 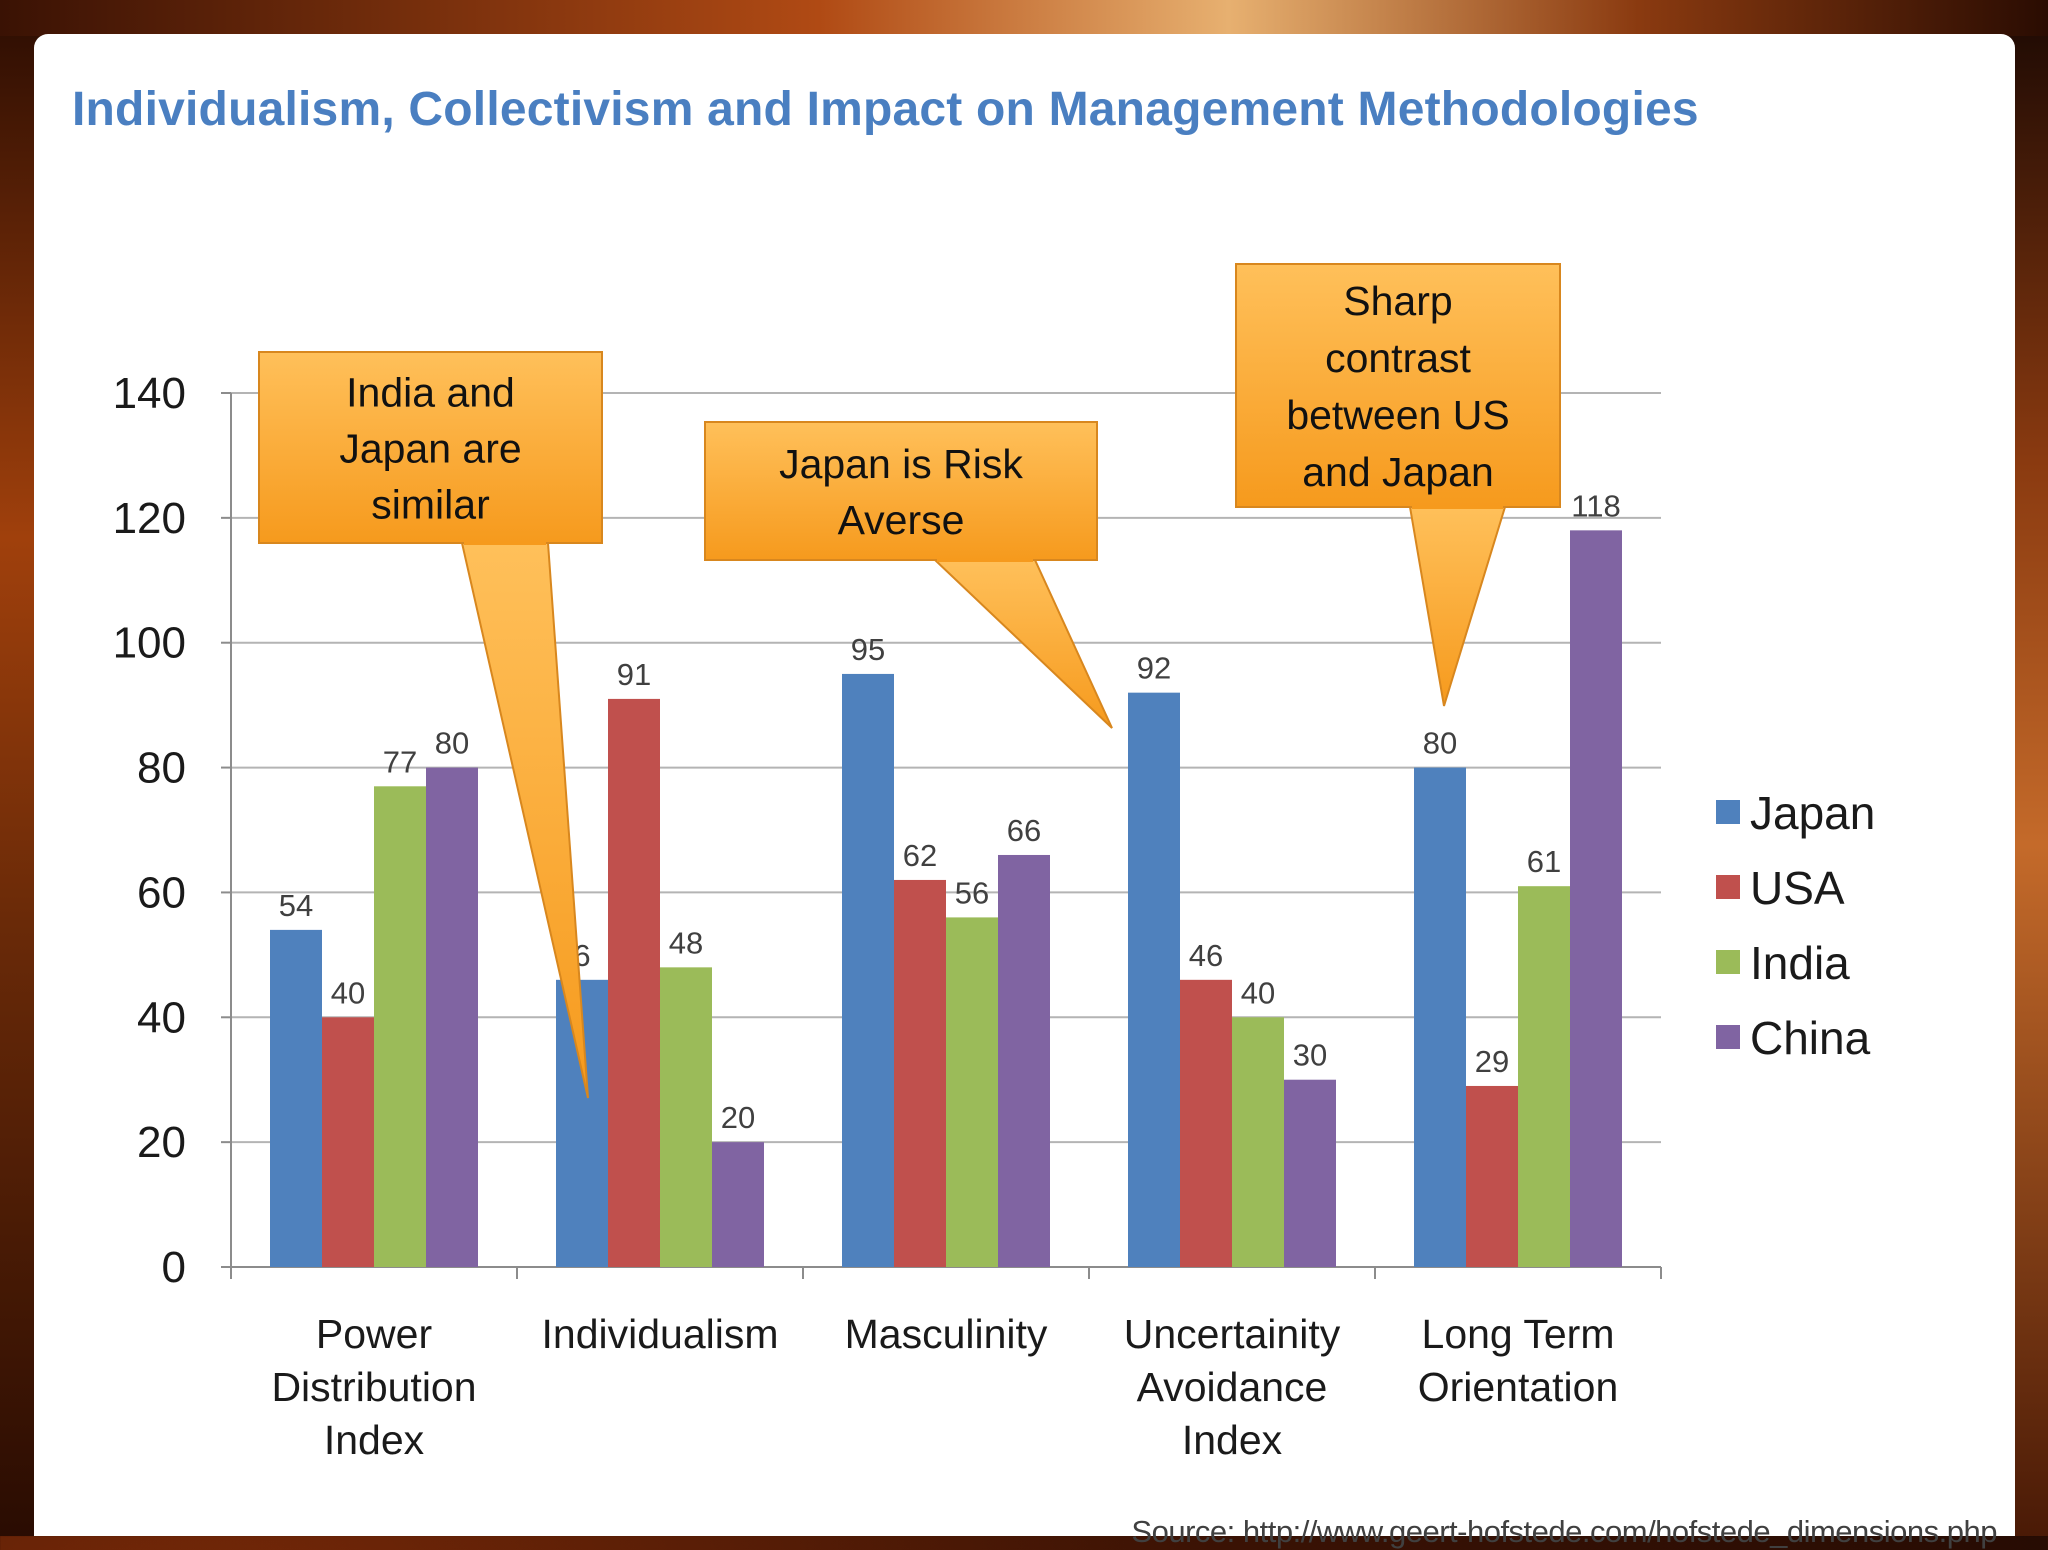 What do you see at coordinates (400, 761) in the screenshot?
I see `data-label: 77` at bounding box center [400, 761].